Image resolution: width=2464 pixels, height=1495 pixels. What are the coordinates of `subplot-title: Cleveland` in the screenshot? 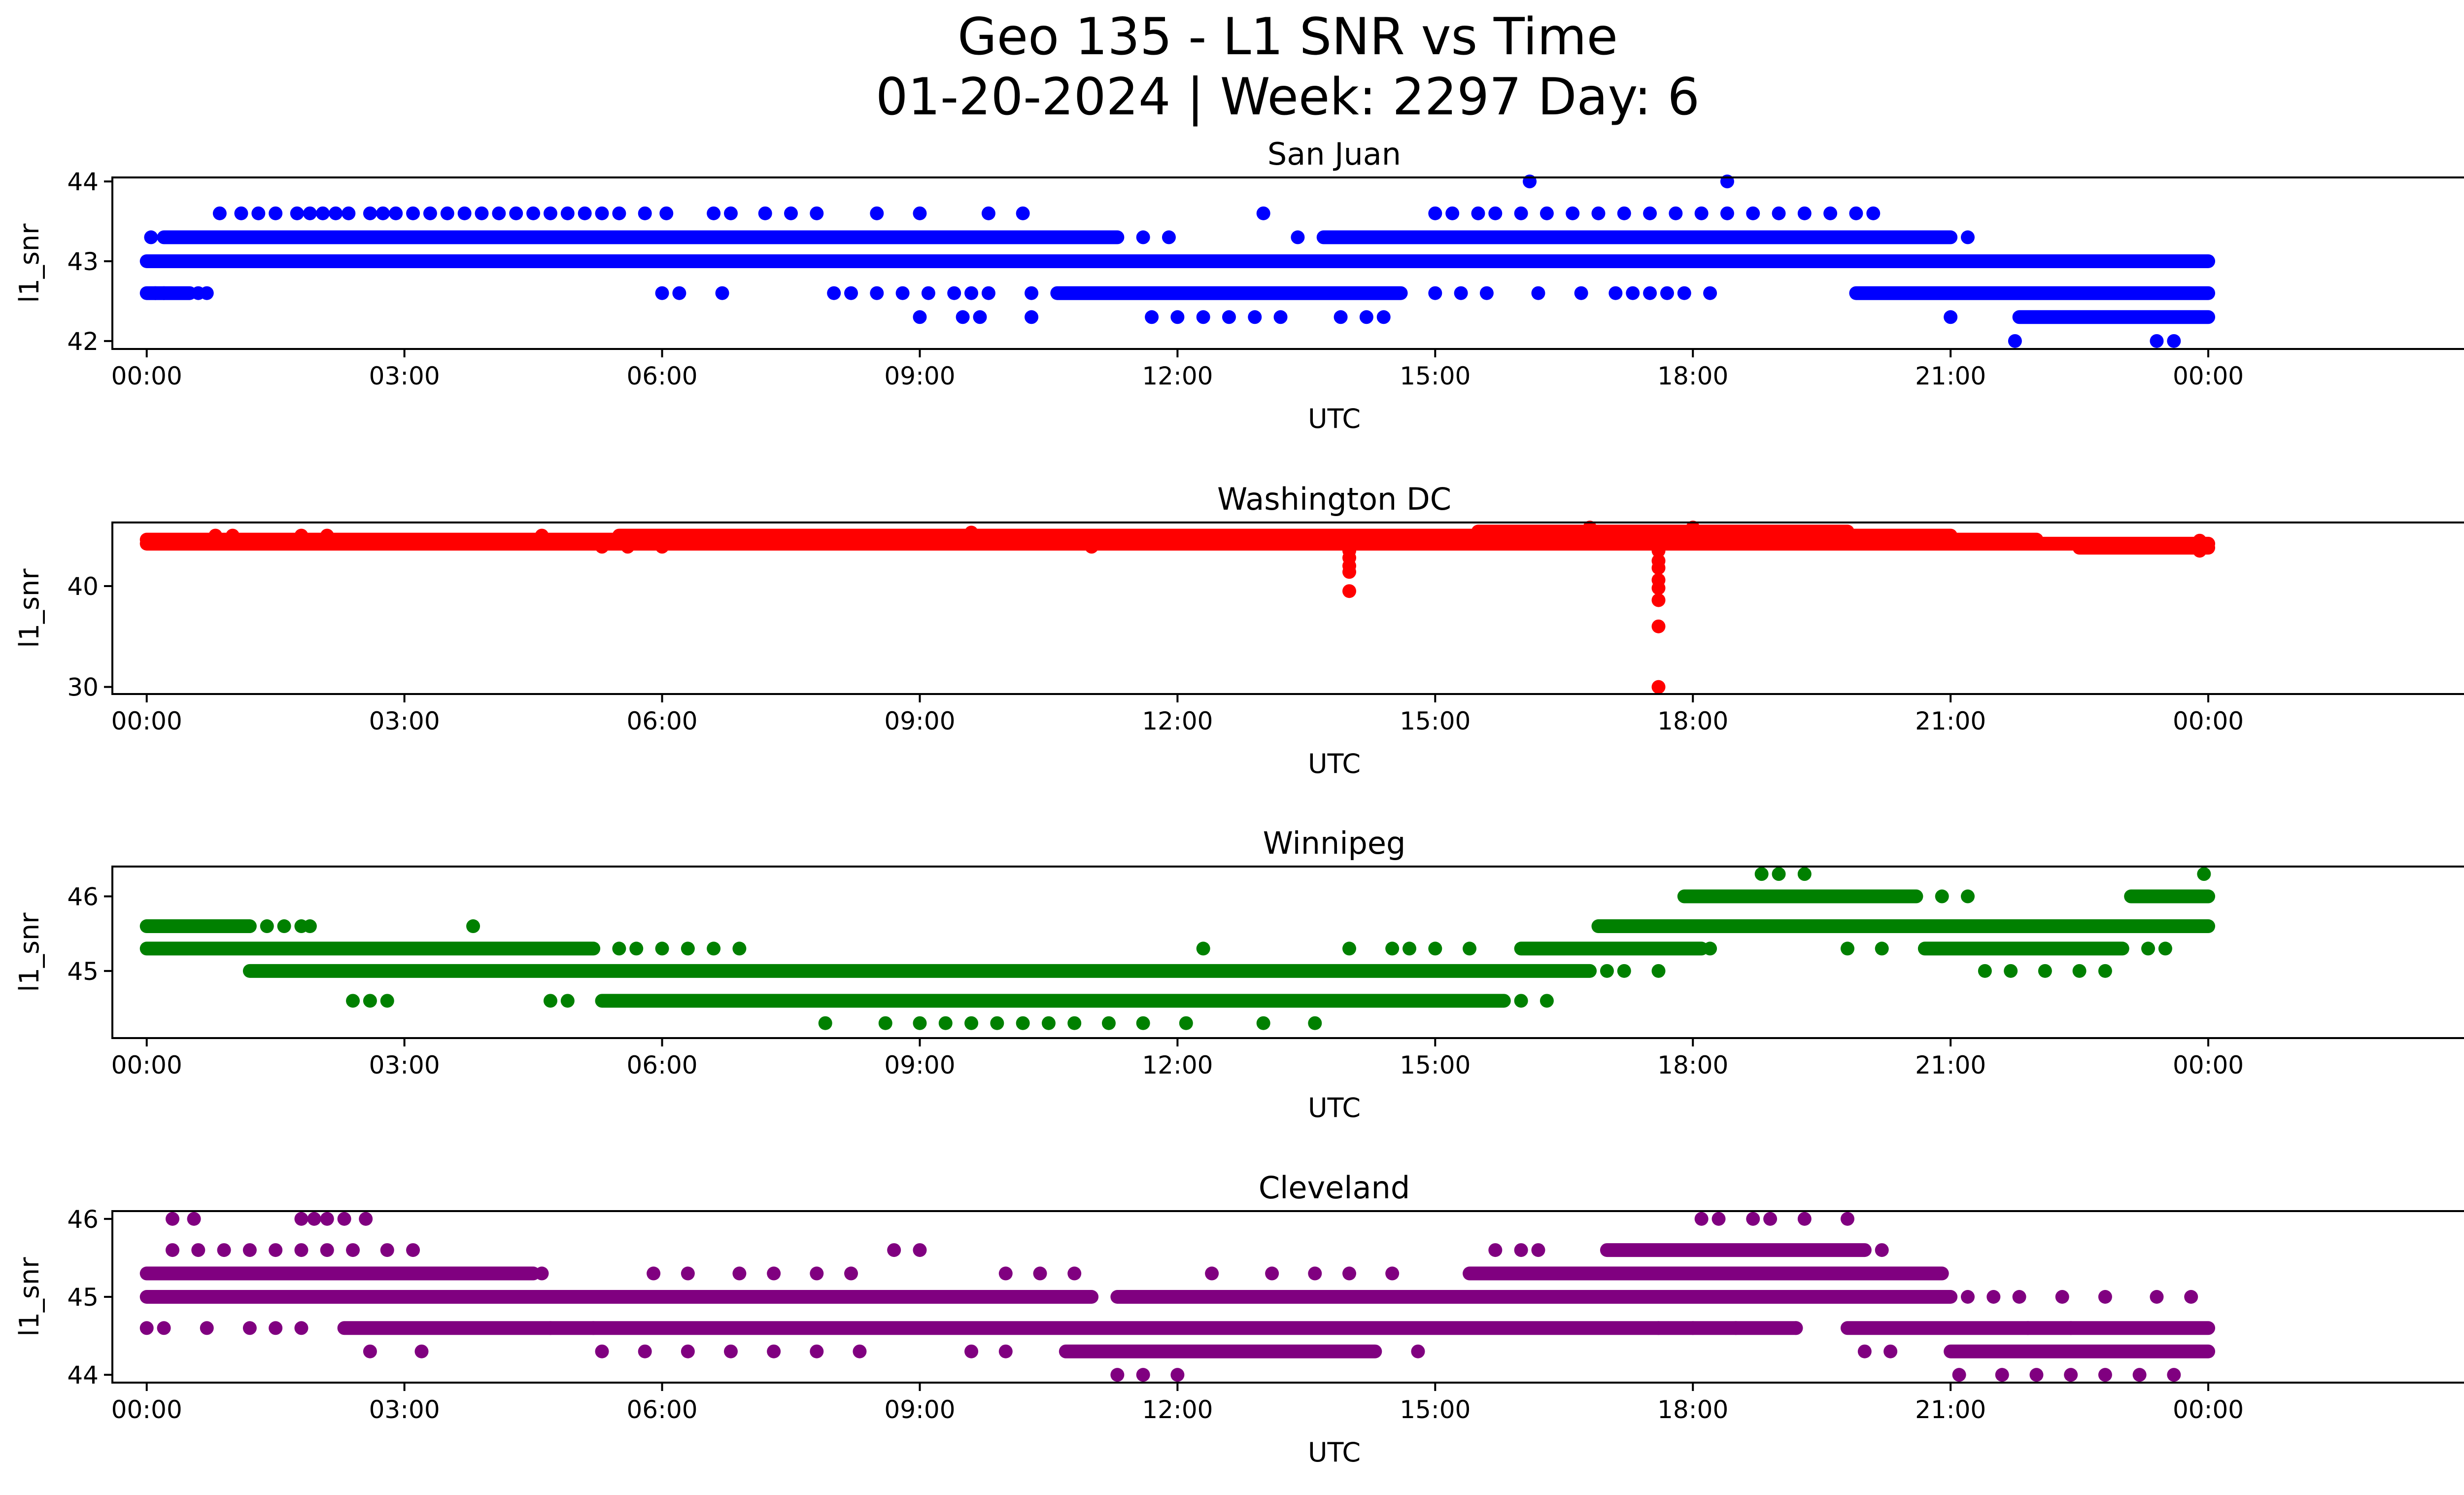 It's located at (1334, 1188).